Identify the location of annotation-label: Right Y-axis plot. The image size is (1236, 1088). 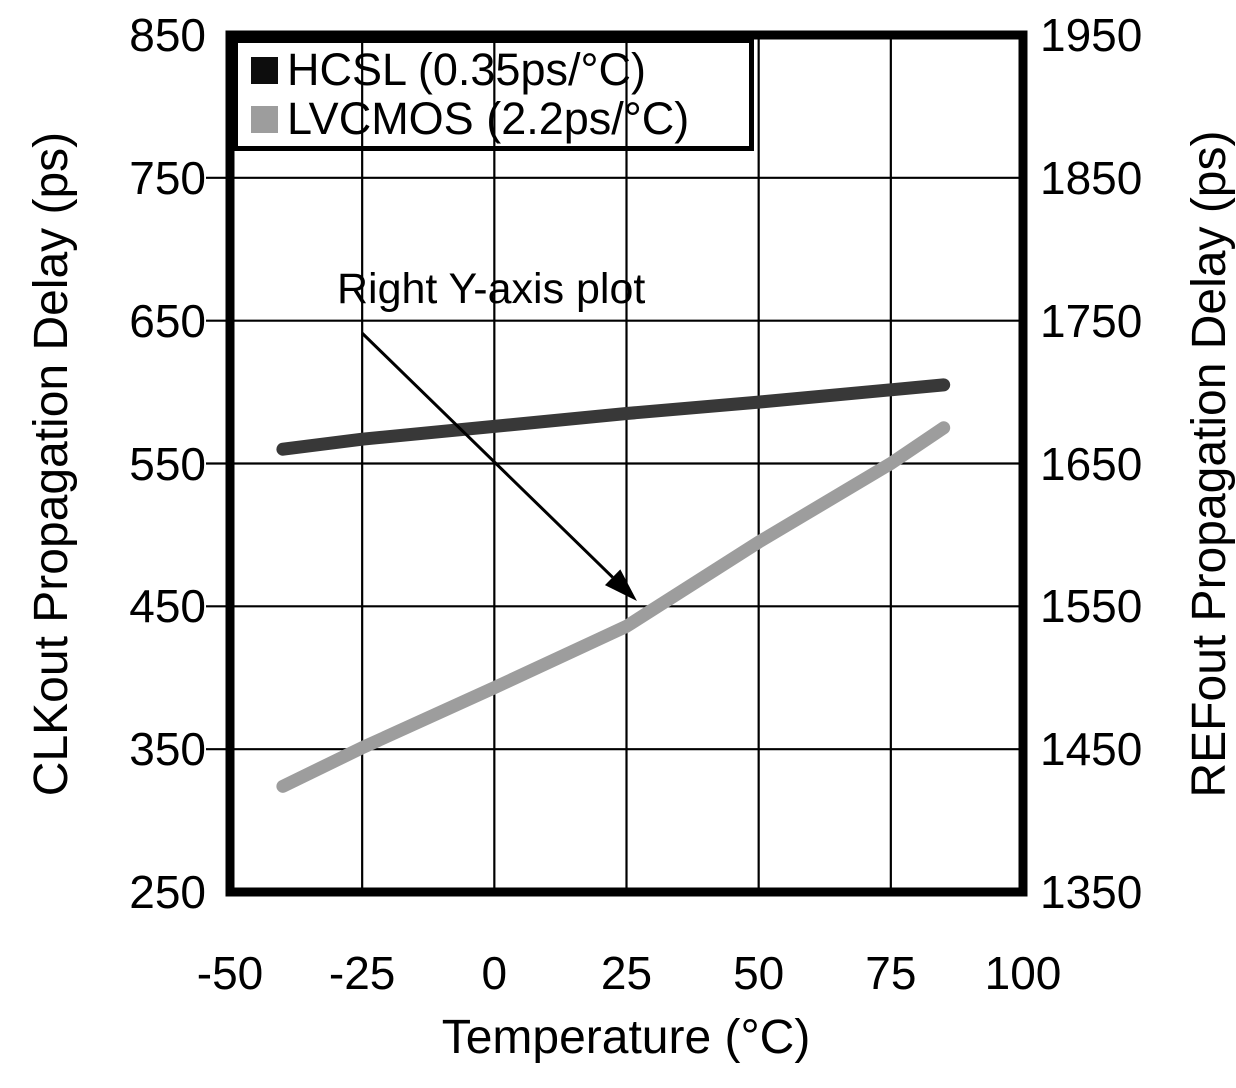
(491, 293).